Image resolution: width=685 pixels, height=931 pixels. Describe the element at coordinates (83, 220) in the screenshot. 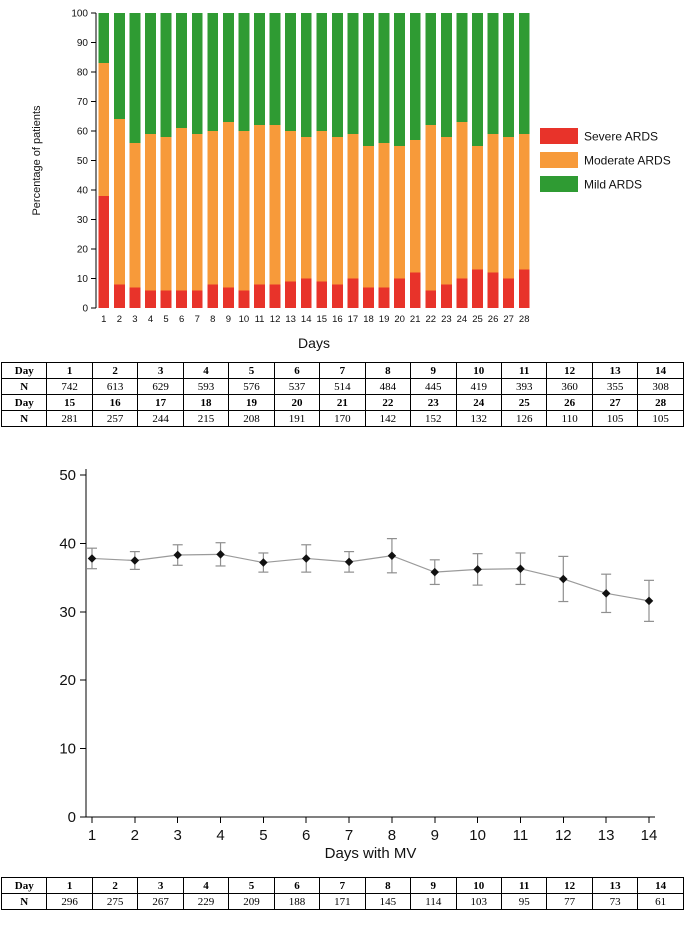

I see `y-tick-label: 30` at that location.